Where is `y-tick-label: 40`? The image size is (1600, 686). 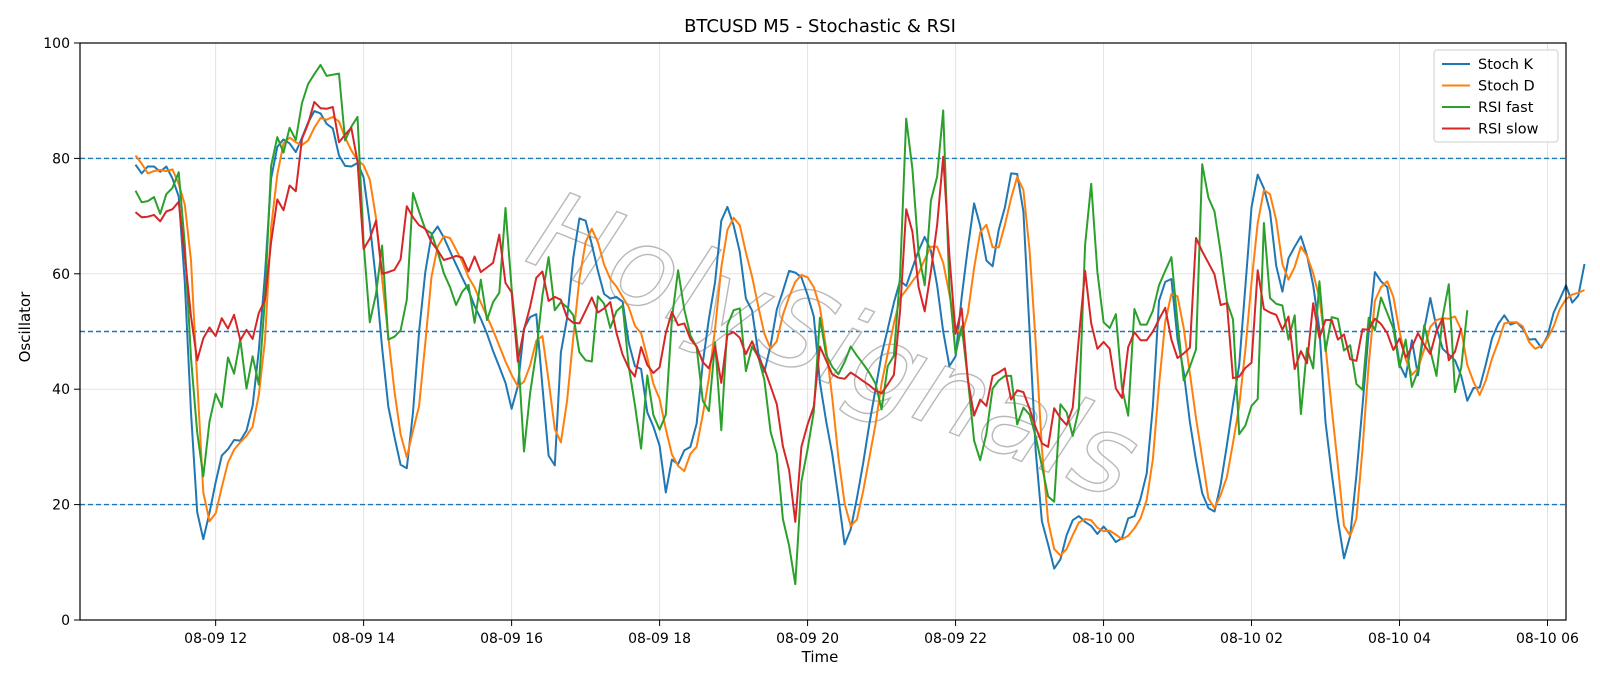 y-tick-label: 40 is located at coordinates (61, 390).